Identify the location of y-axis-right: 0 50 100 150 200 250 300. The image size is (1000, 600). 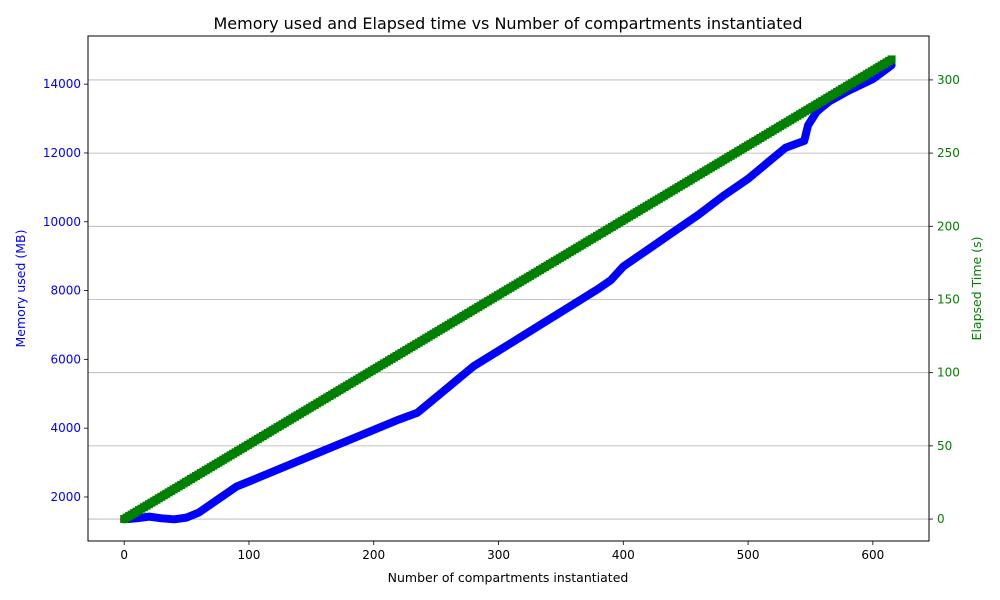
(944, 299).